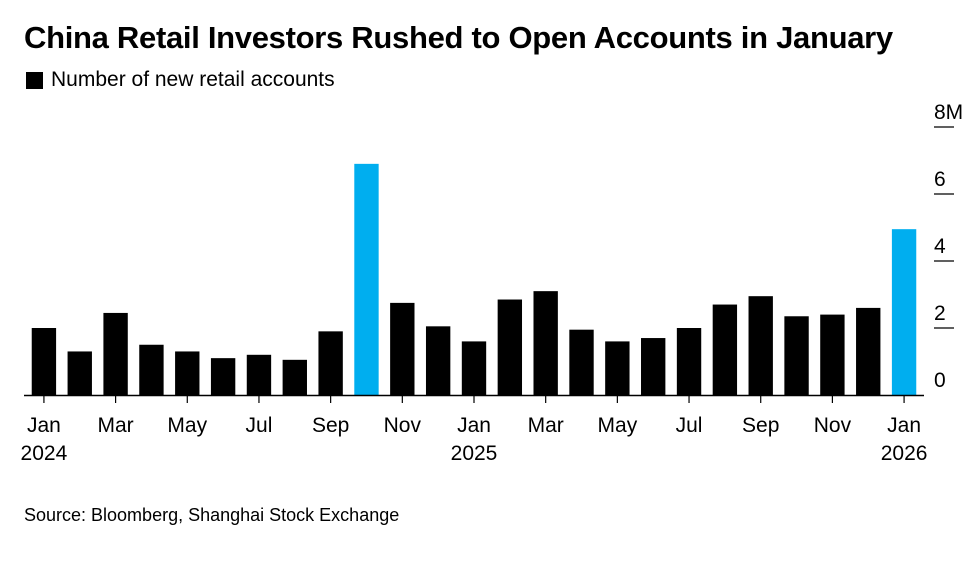  What do you see at coordinates (904, 453) in the screenshot?
I see `x-tick-year-label: 2026` at bounding box center [904, 453].